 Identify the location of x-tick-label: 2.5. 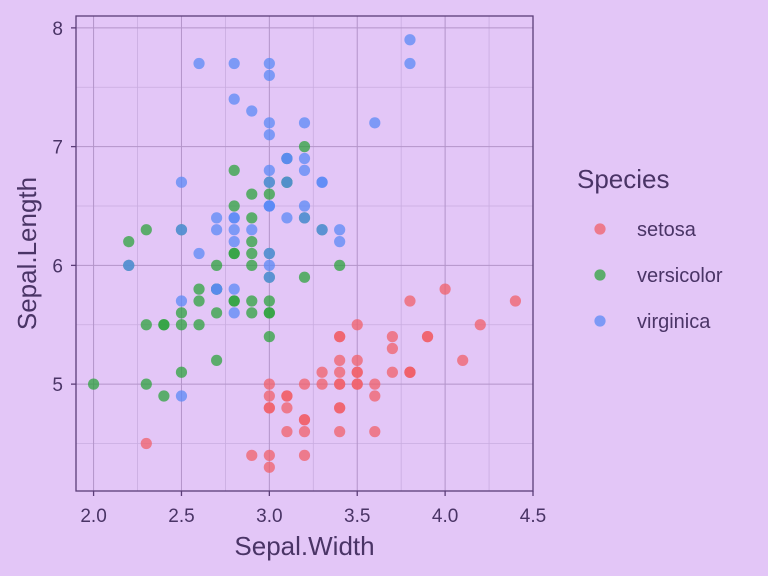
(181, 516).